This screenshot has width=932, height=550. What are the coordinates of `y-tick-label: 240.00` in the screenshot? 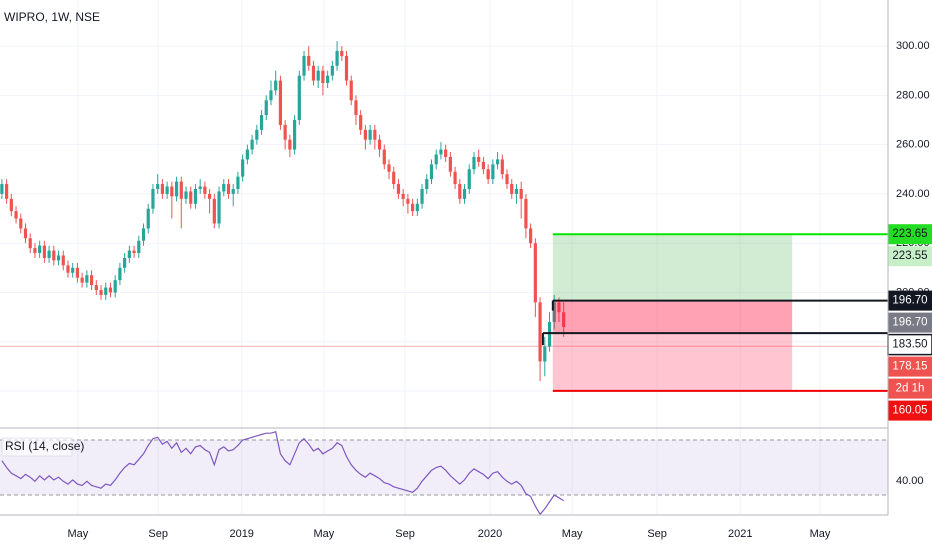 It's located at (913, 194).